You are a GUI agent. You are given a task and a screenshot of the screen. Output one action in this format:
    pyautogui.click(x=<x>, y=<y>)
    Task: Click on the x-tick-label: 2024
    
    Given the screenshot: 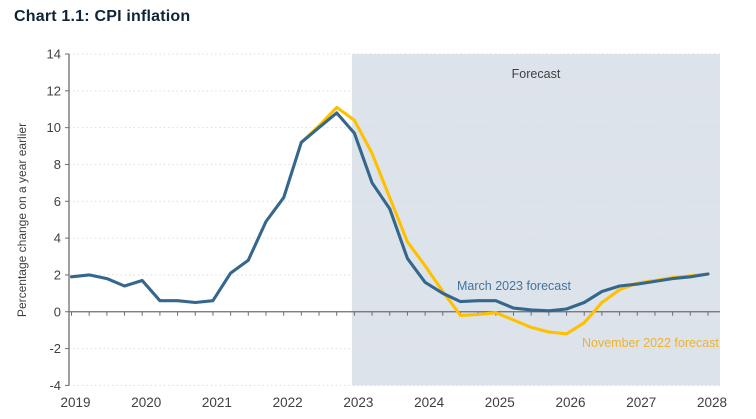 What is the action you would take?
    pyautogui.click(x=429, y=402)
    